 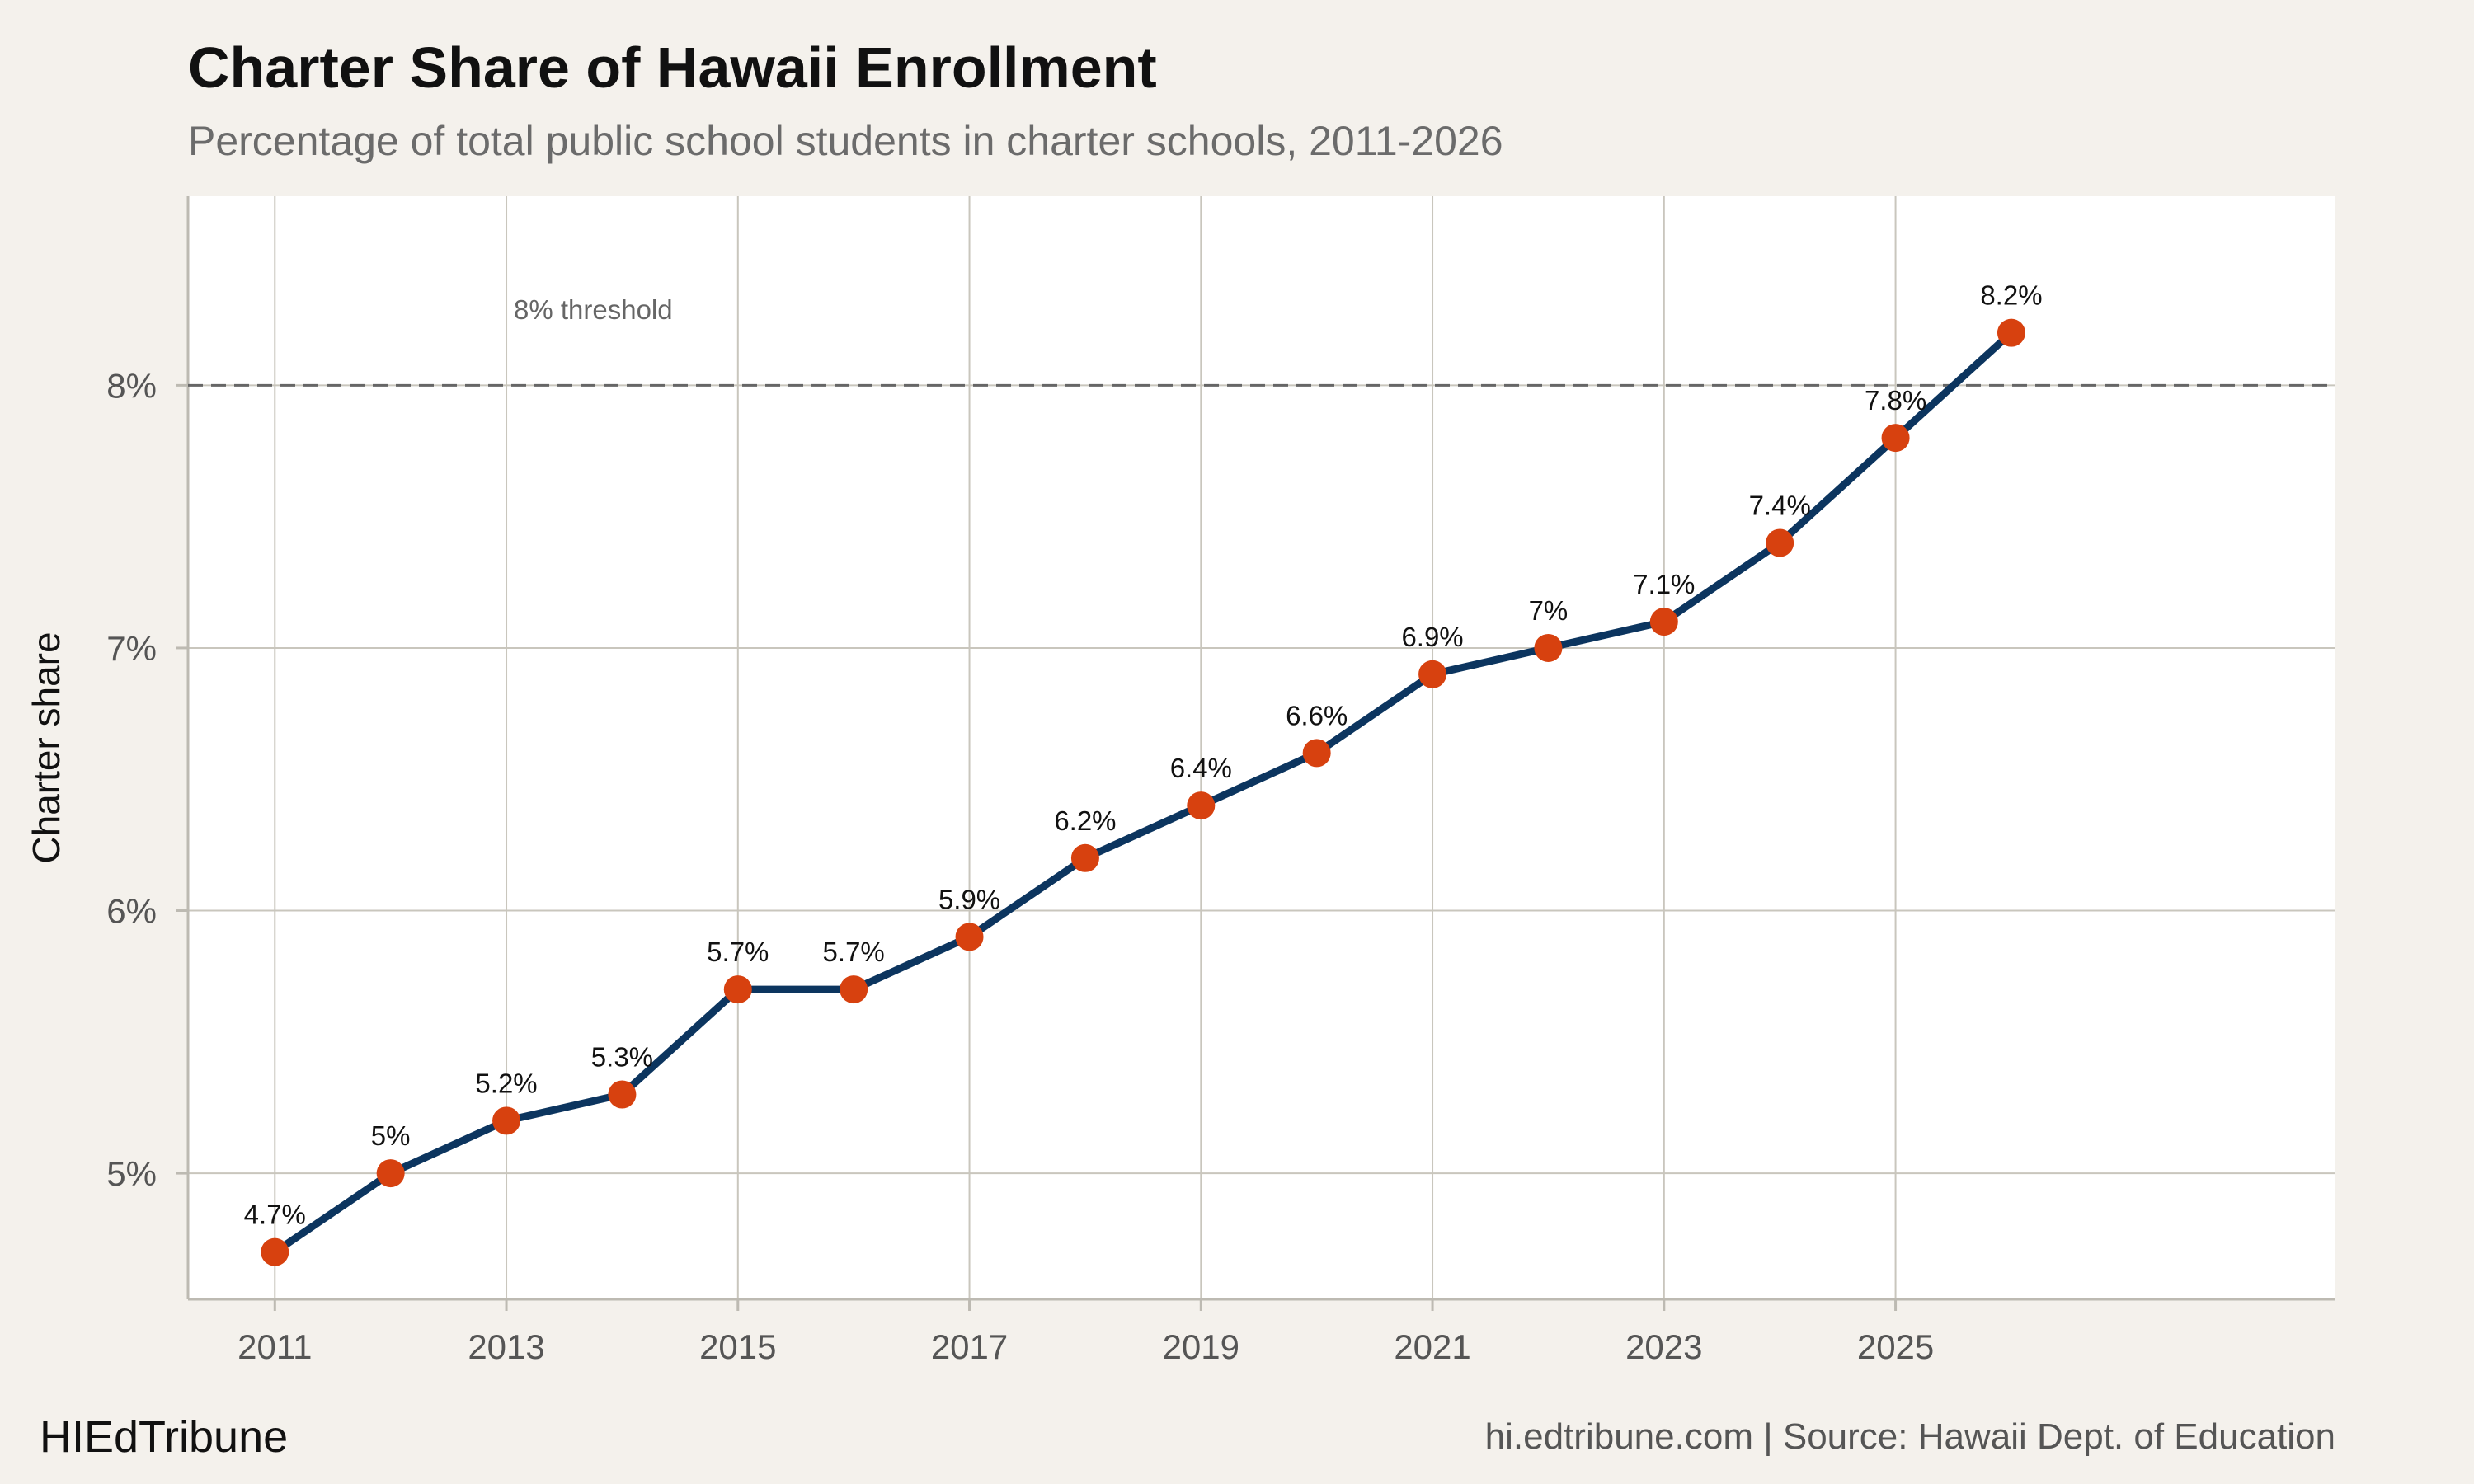 I want to click on threshold-label: 8% threshold, so click(x=593, y=309).